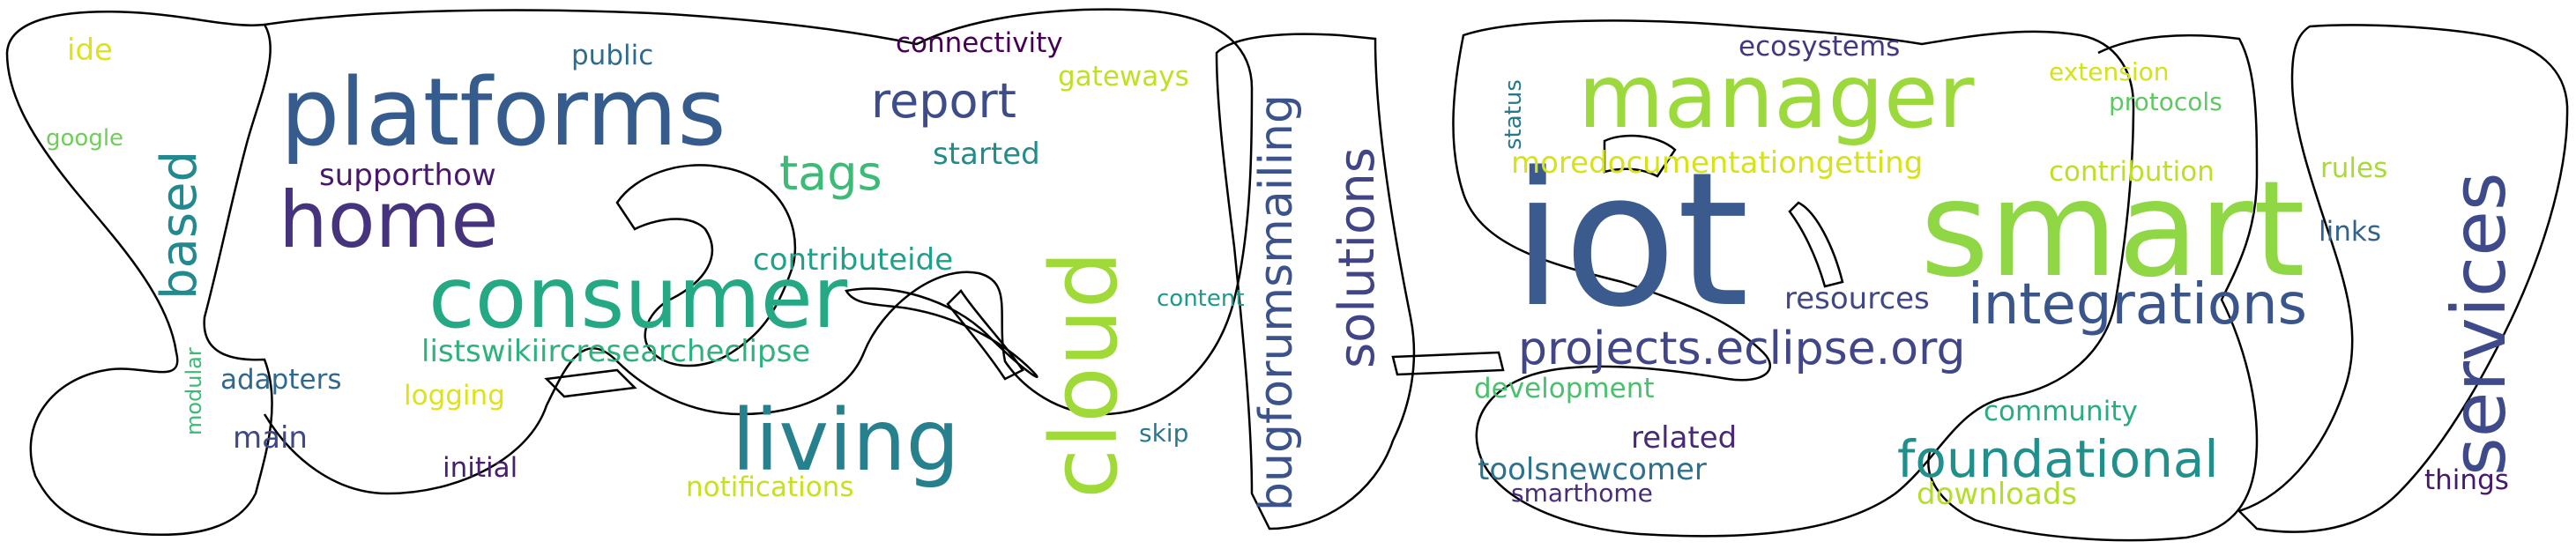 This screenshot has height=549, width=2576. I want to click on word-connectivity: connectivity, so click(980, 43).